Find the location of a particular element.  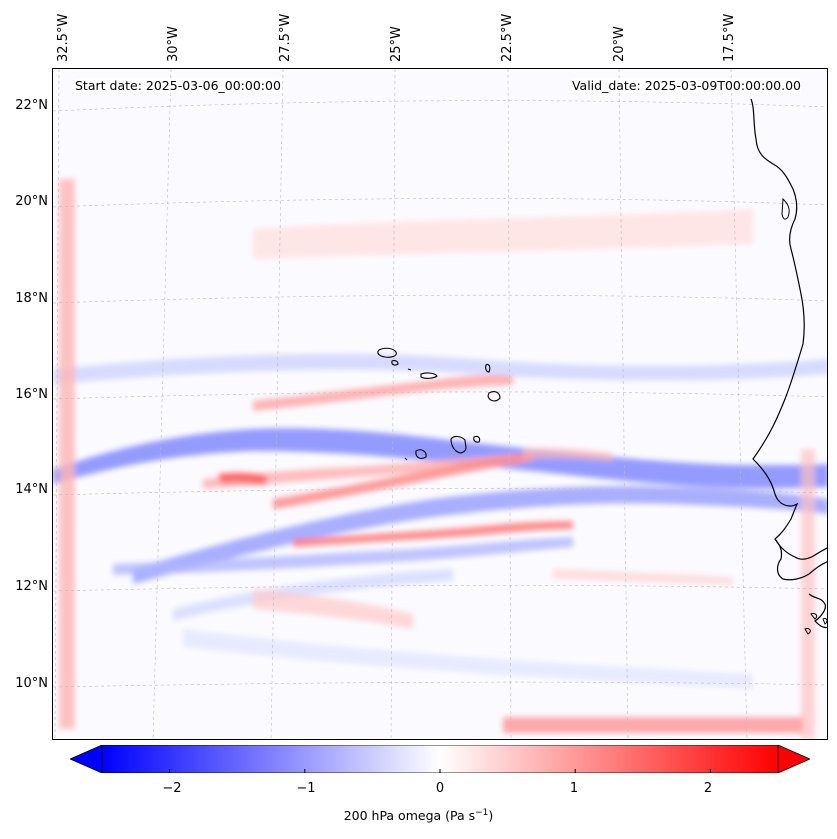

lat-label-12n: 12°N is located at coordinates (31, 586).